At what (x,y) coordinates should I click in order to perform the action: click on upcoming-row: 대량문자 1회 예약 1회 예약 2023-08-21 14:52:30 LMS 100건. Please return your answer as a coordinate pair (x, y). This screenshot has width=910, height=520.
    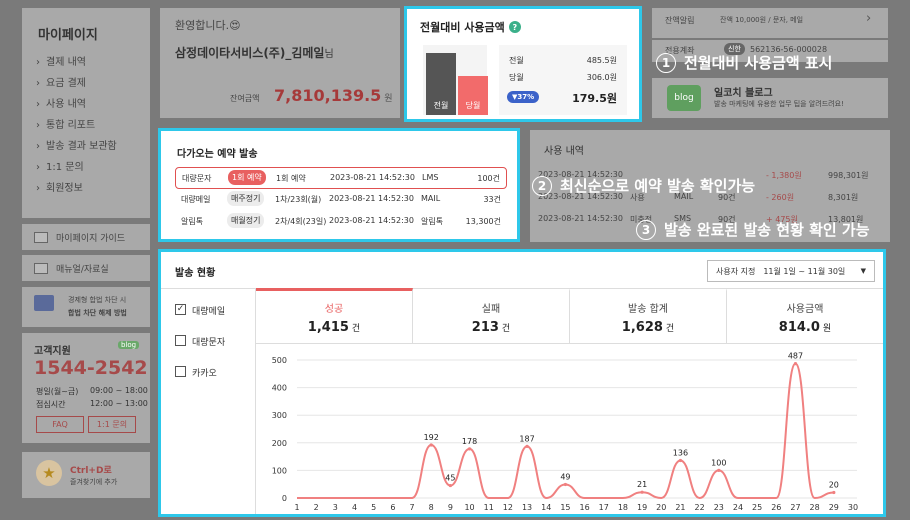
    Looking at the image, I should click on (341, 178).